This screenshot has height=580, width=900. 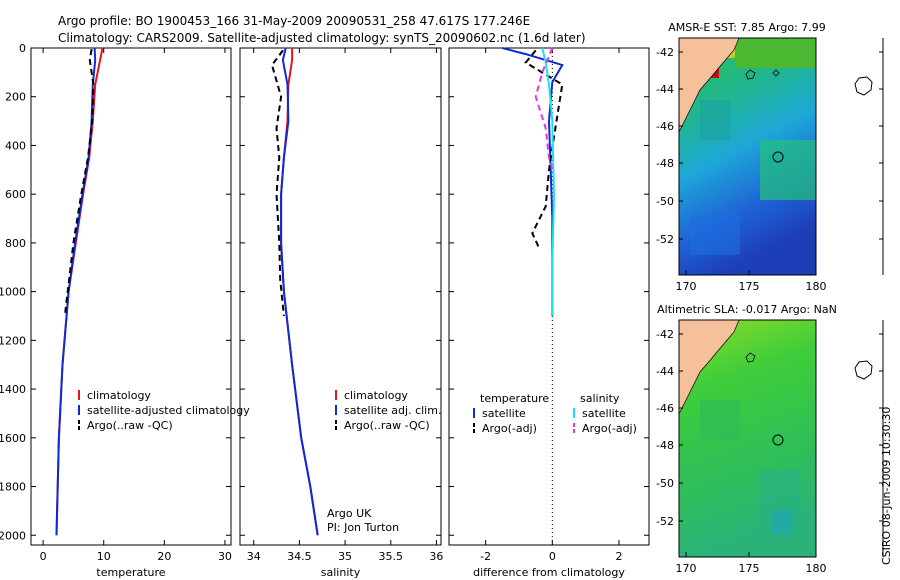 I want to click on sst-map-title: AMSR-E SST: 7.85 Argo: 7.99, so click(x=747, y=27).